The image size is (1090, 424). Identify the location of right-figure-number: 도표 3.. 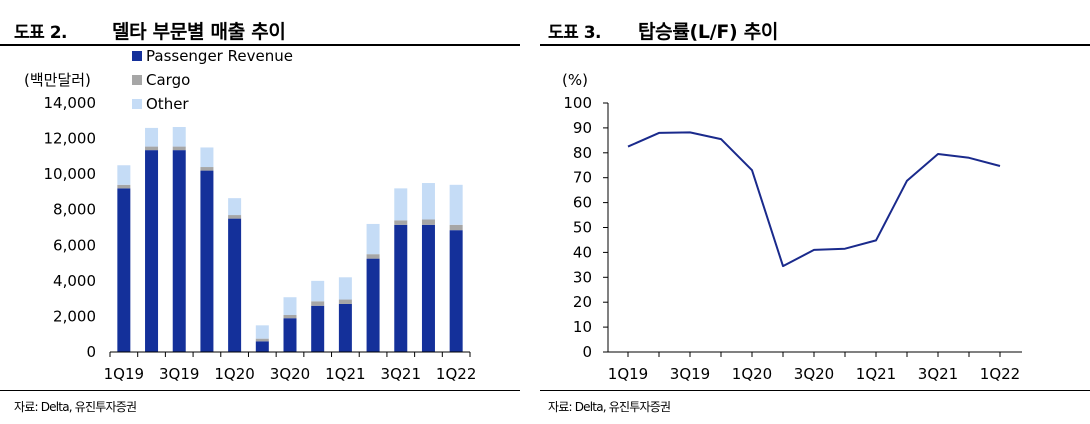
(575, 33).